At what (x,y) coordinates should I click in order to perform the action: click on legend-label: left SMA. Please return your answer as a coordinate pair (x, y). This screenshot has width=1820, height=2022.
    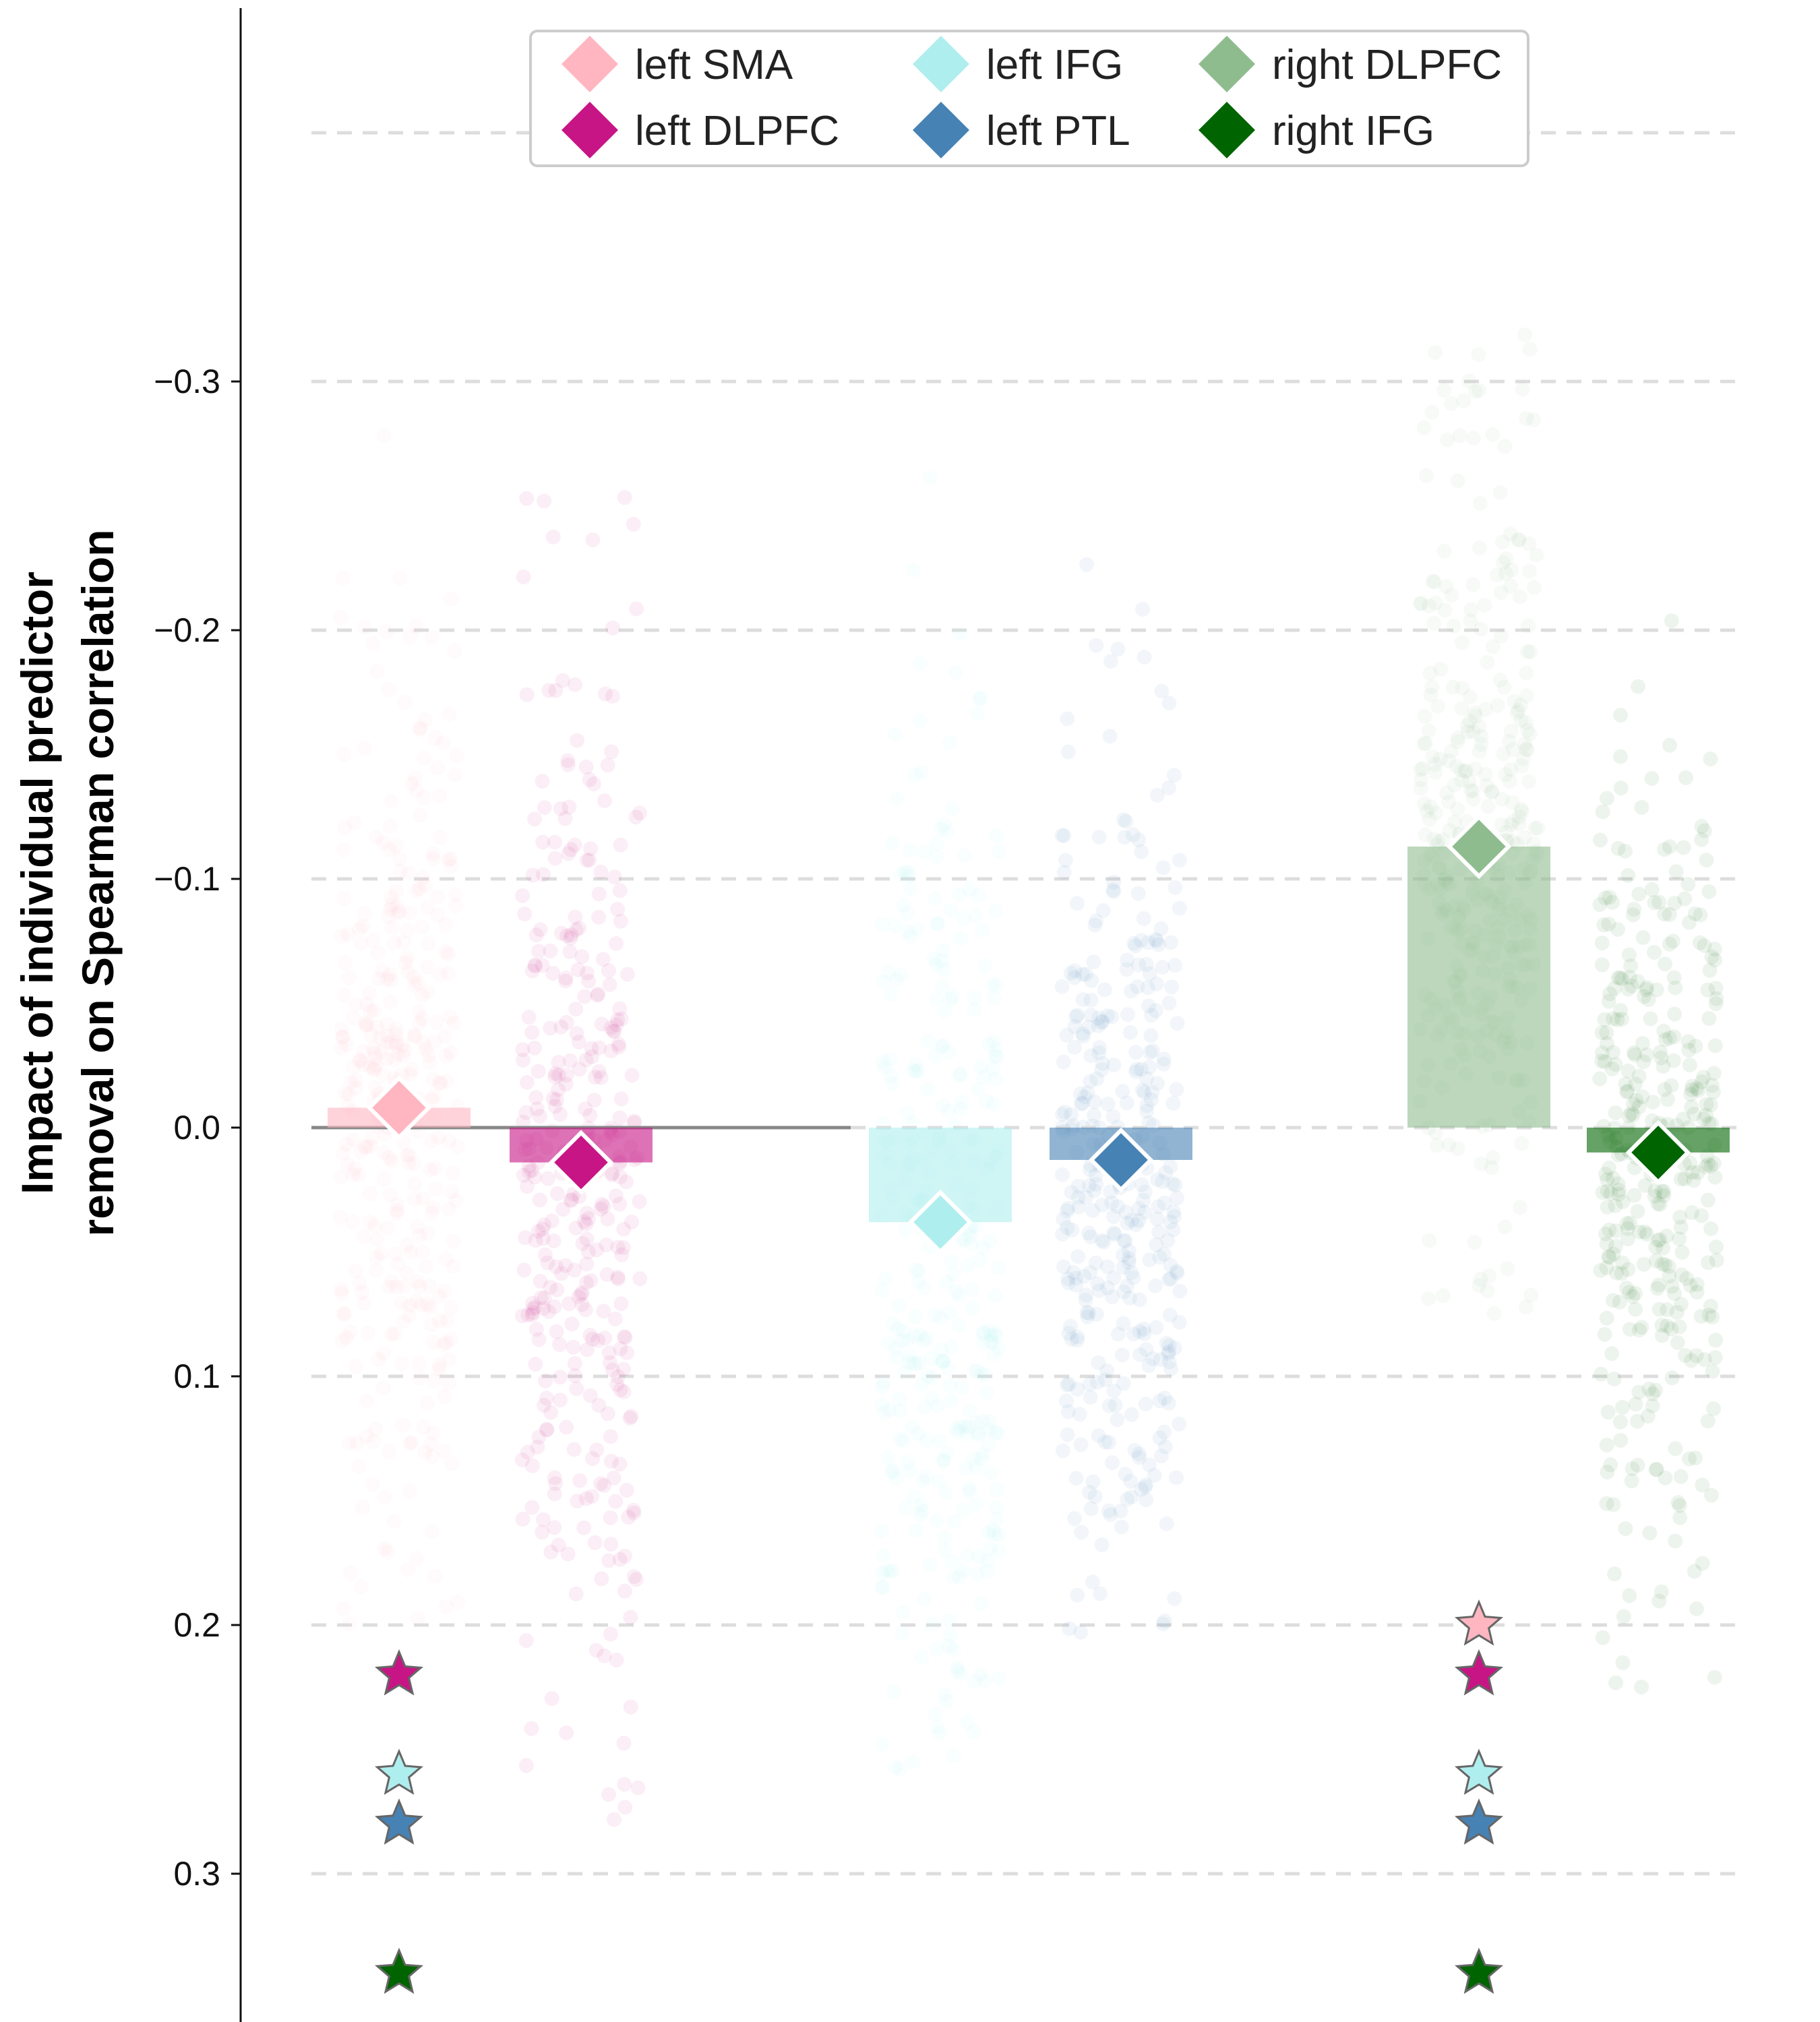
    Looking at the image, I should click on (714, 65).